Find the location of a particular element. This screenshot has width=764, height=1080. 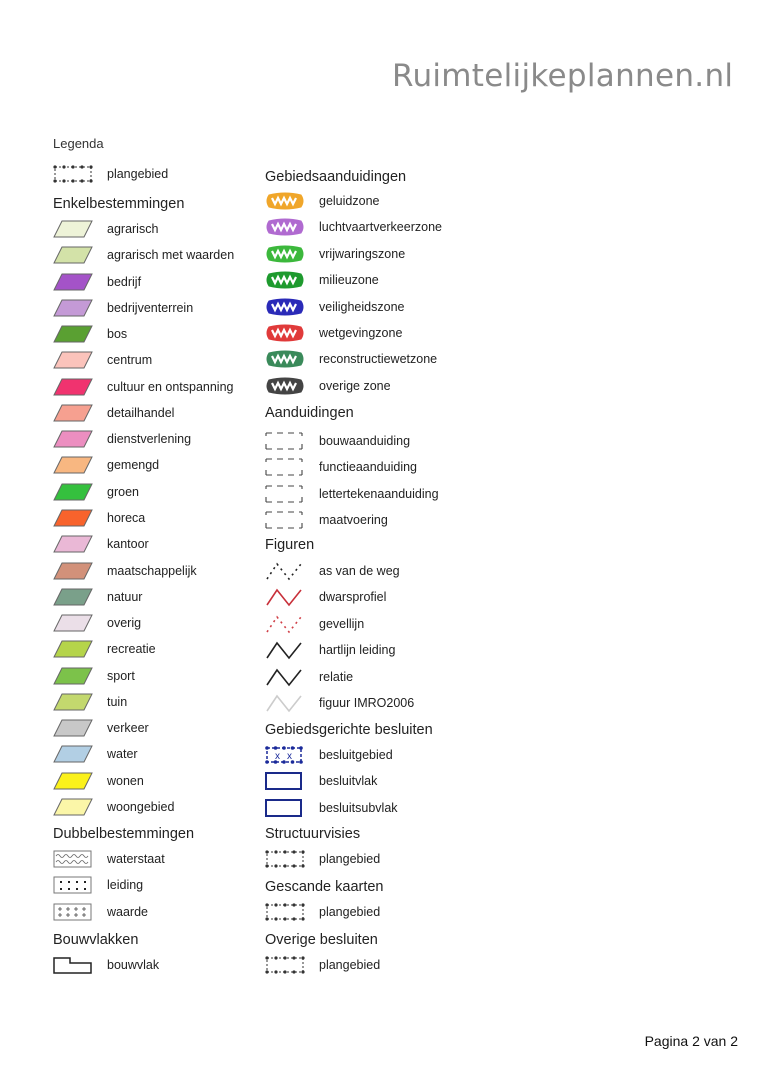

legend-item: horeca is located at coordinates (99, 518).